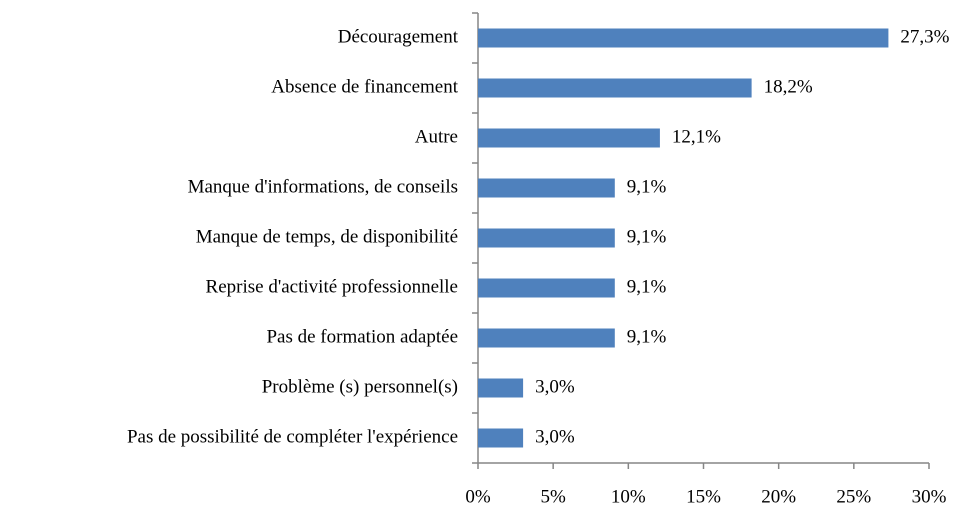 This screenshot has height=517, width=974. Describe the element at coordinates (436, 136) in the screenshot. I see `y-tick-label: Autre` at that location.